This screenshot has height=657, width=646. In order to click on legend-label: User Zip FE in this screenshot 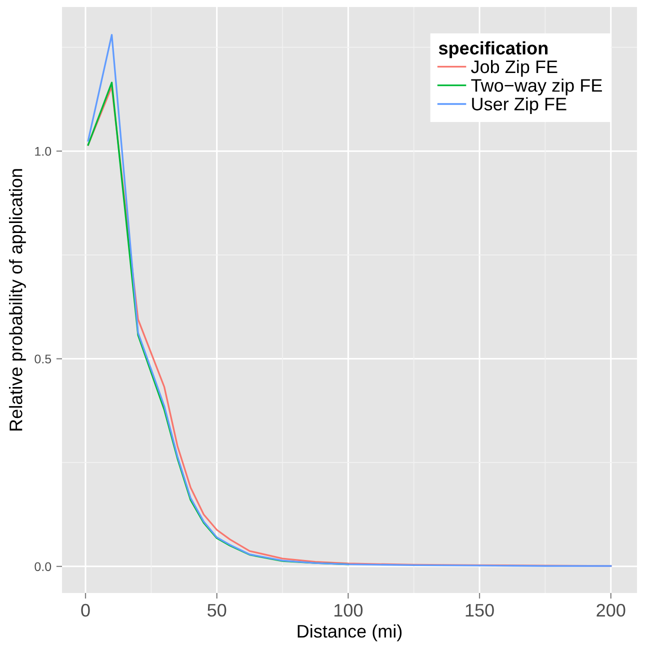, I will do `click(519, 105)`.